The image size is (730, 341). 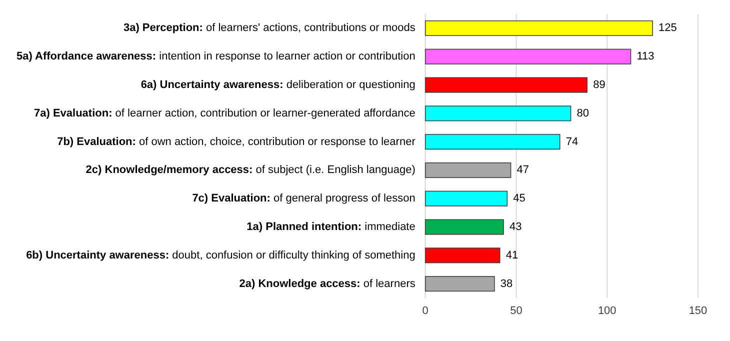 What do you see at coordinates (327, 284) in the screenshot?
I see `y-tick-label: 2a) Knowledge access: of learners` at bounding box center [327, 284].